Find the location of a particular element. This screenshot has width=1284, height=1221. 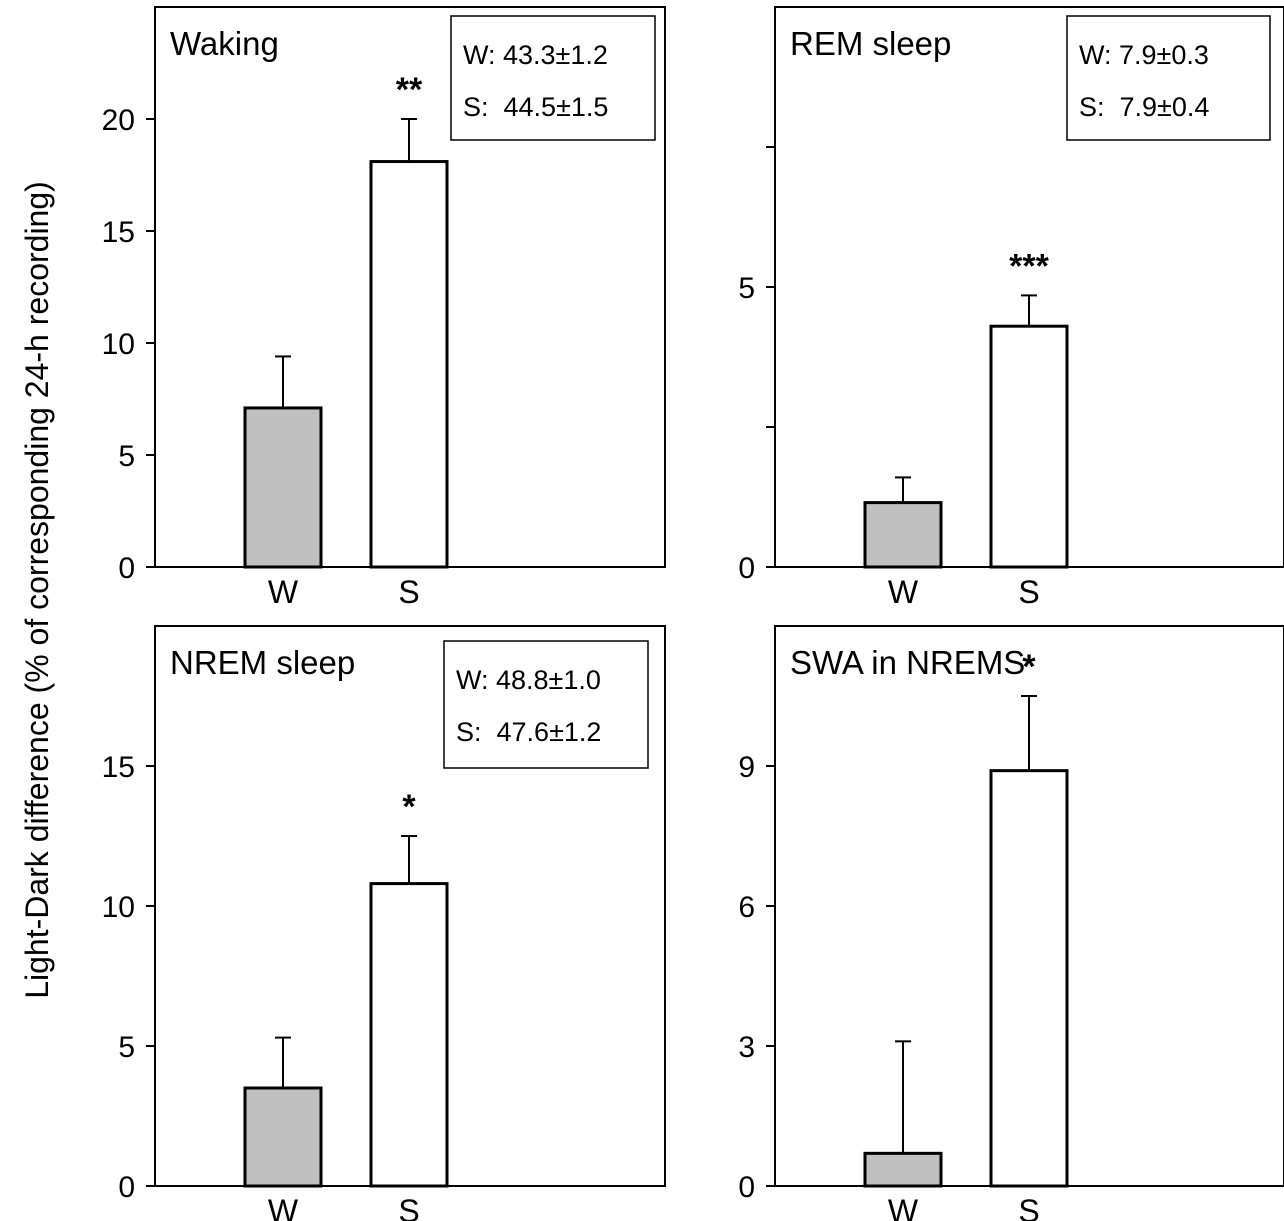

stats-line: W: 7.9±0.3 is located at coordinates (1144, 55).